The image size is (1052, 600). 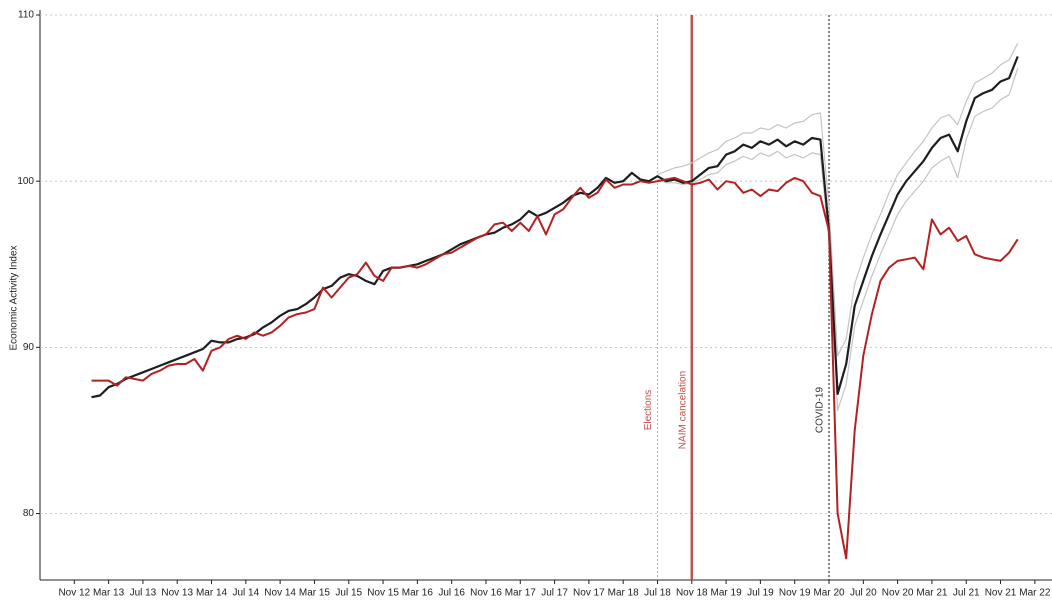 What do you see at coordinates (486, 593) in the screenshot?
I see `x-tick-label: Nov 16` at bounding box center [486, 593].